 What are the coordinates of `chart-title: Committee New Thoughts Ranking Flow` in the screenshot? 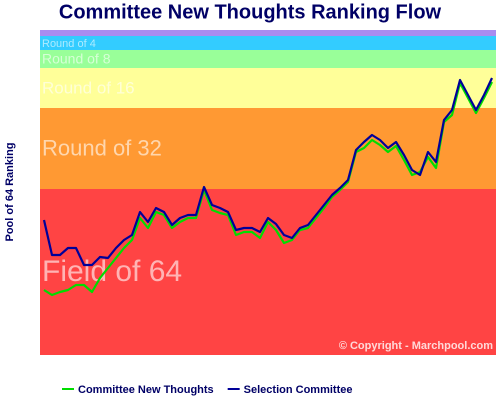 It's located at (250, 12).